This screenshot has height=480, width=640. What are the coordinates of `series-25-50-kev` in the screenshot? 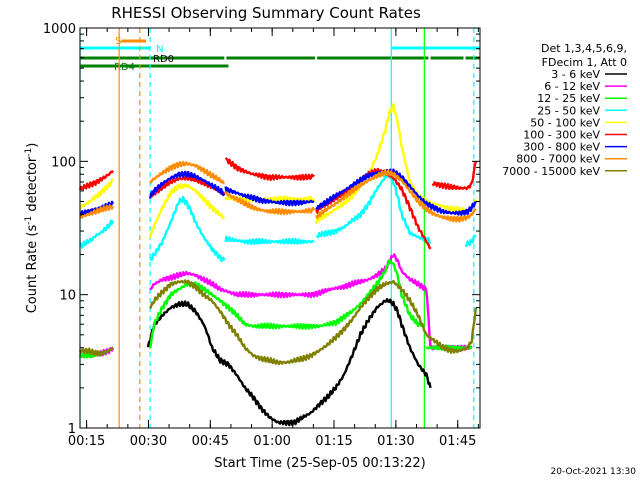 It's located at (277, 217).